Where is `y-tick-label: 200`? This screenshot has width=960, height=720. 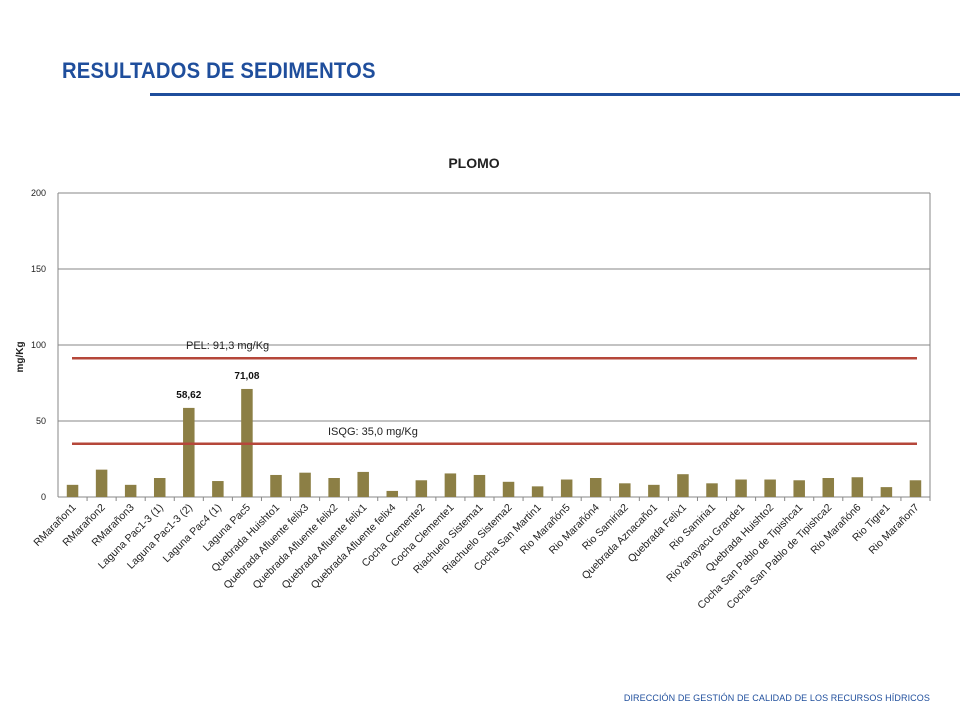
y-tick-label: 200 is located at coordinates (38, 193).